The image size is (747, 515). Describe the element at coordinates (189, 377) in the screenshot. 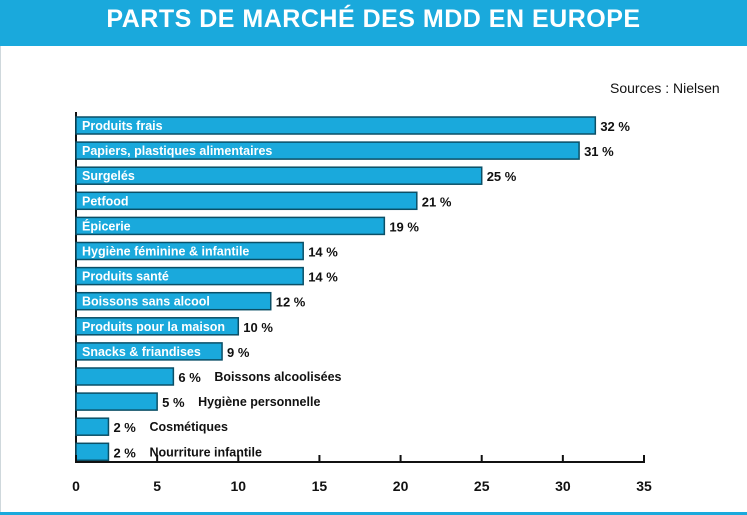

I see `value-label: 6 %` at that location.